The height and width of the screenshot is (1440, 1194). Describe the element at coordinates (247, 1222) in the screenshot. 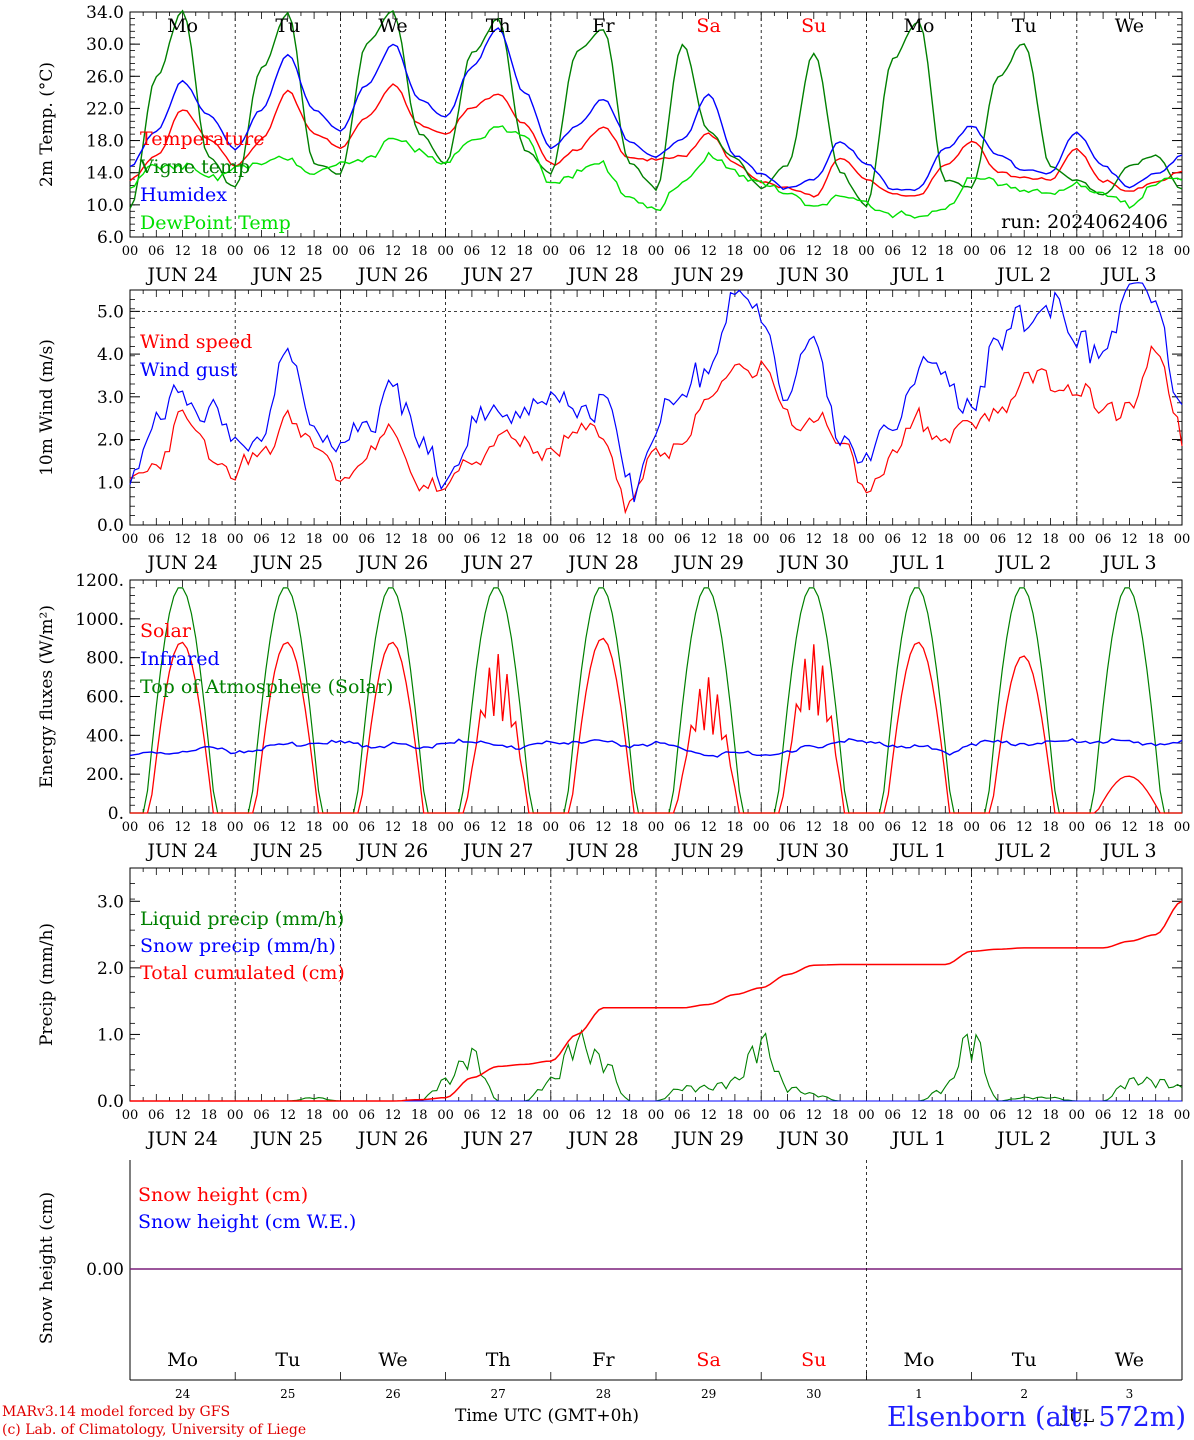

I see `legend-entry: Snow height (cm W.E.)` at that location.